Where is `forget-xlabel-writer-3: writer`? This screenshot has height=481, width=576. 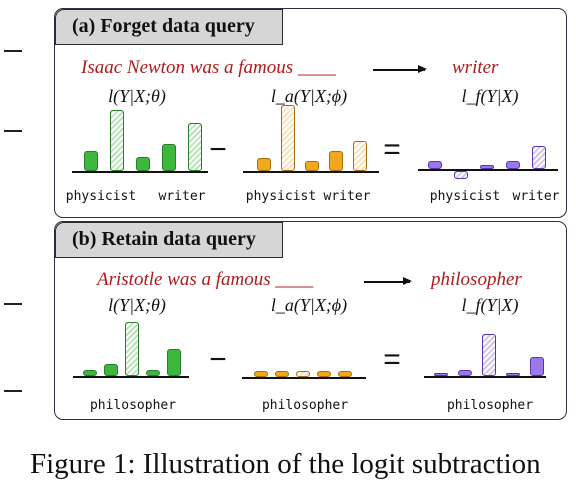
forget-xlabel-writer-3: writer is located at coordinates (536, 196).